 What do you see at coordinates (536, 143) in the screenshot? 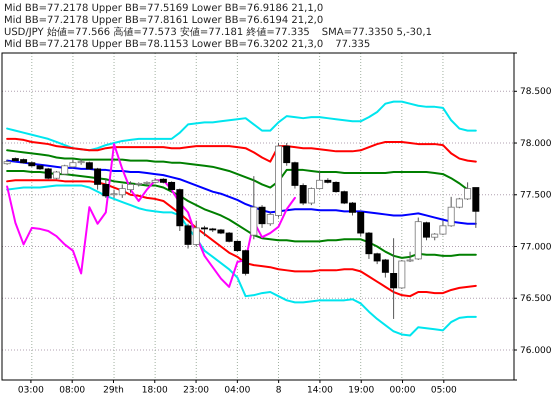
I see `y-tick-label: 78.000` at bounding box center [536, 143].